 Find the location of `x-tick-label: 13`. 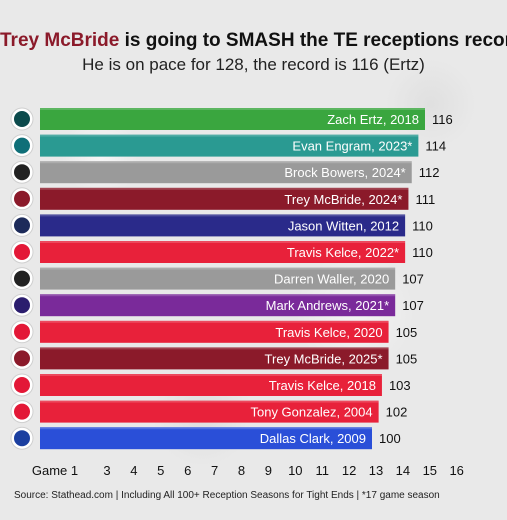

x-tick-label: 13 is located at coordinates (376, 470).